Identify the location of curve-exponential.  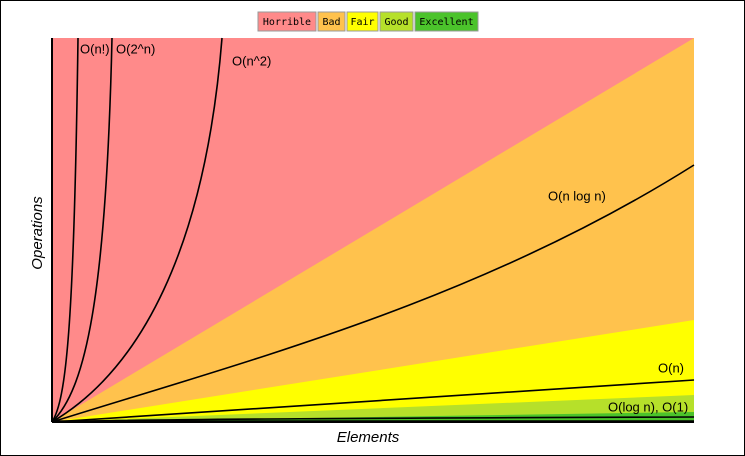
(82, 230).